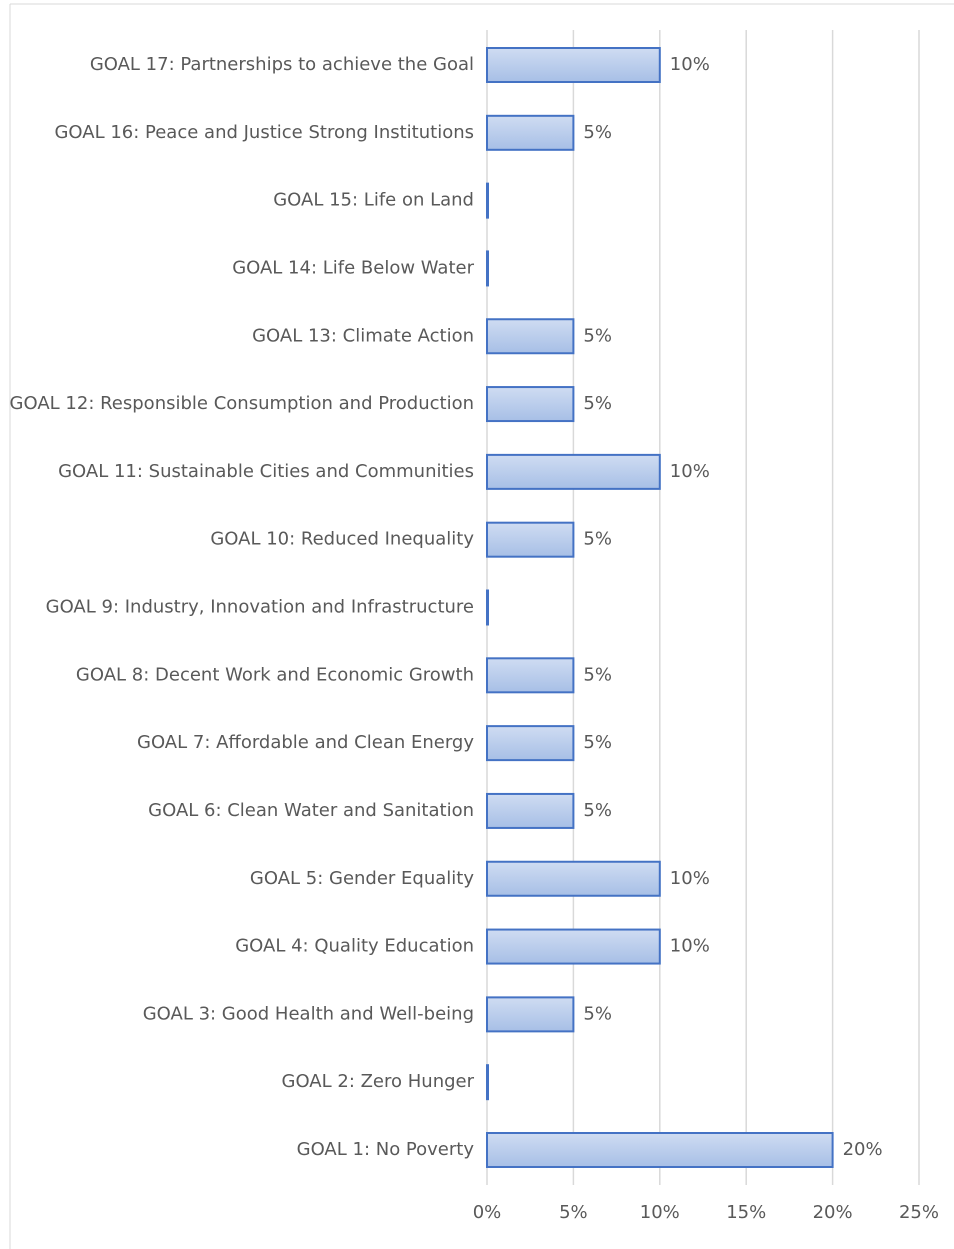 The width and height of the screenshot is (954, 1249). I want to click on y-tick-label: GOAL 1: No Poverty, so click(386, 1149).